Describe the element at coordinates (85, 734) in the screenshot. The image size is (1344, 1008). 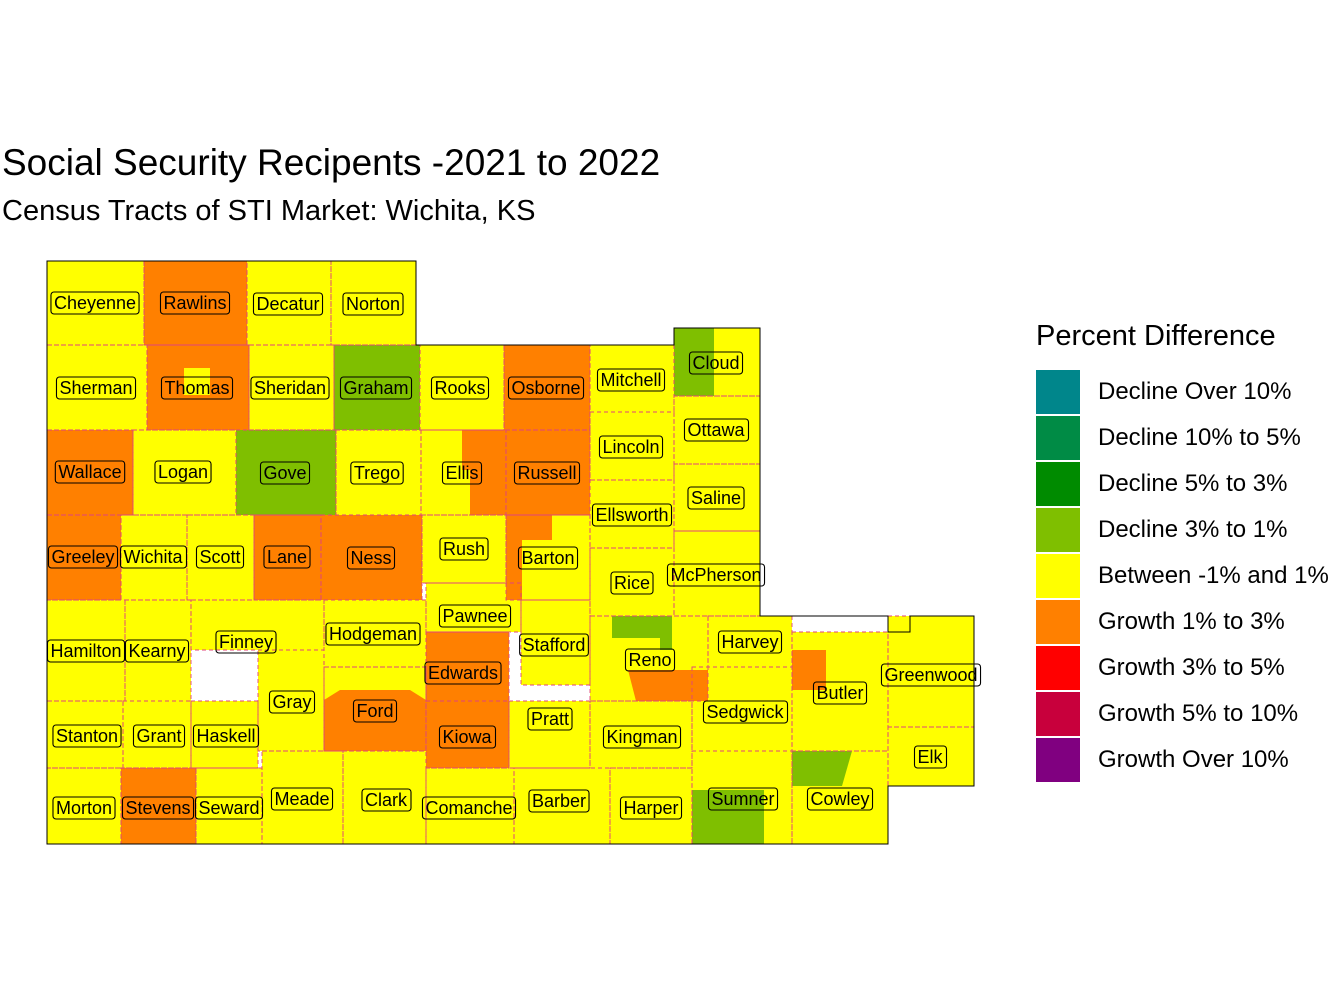
I see `county-stanton` at that location.